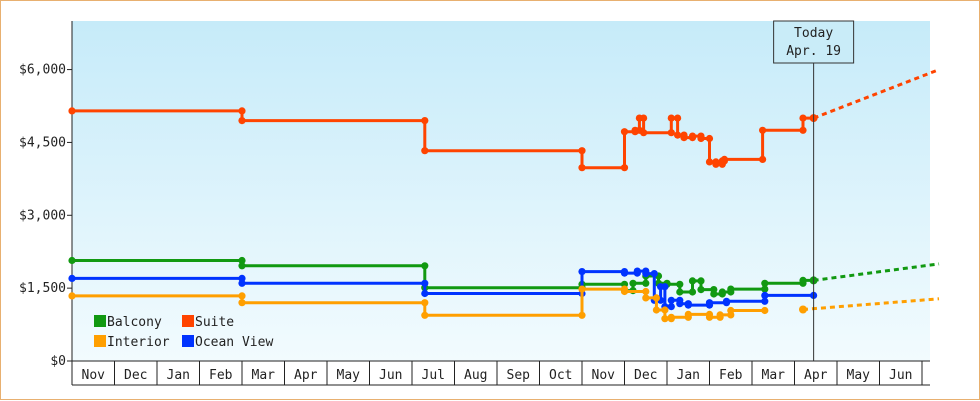 The image size is (980, 401). Describe the element at coordinates (138, 342) in the screenshot. I see `legend-label: Interior` at that location.